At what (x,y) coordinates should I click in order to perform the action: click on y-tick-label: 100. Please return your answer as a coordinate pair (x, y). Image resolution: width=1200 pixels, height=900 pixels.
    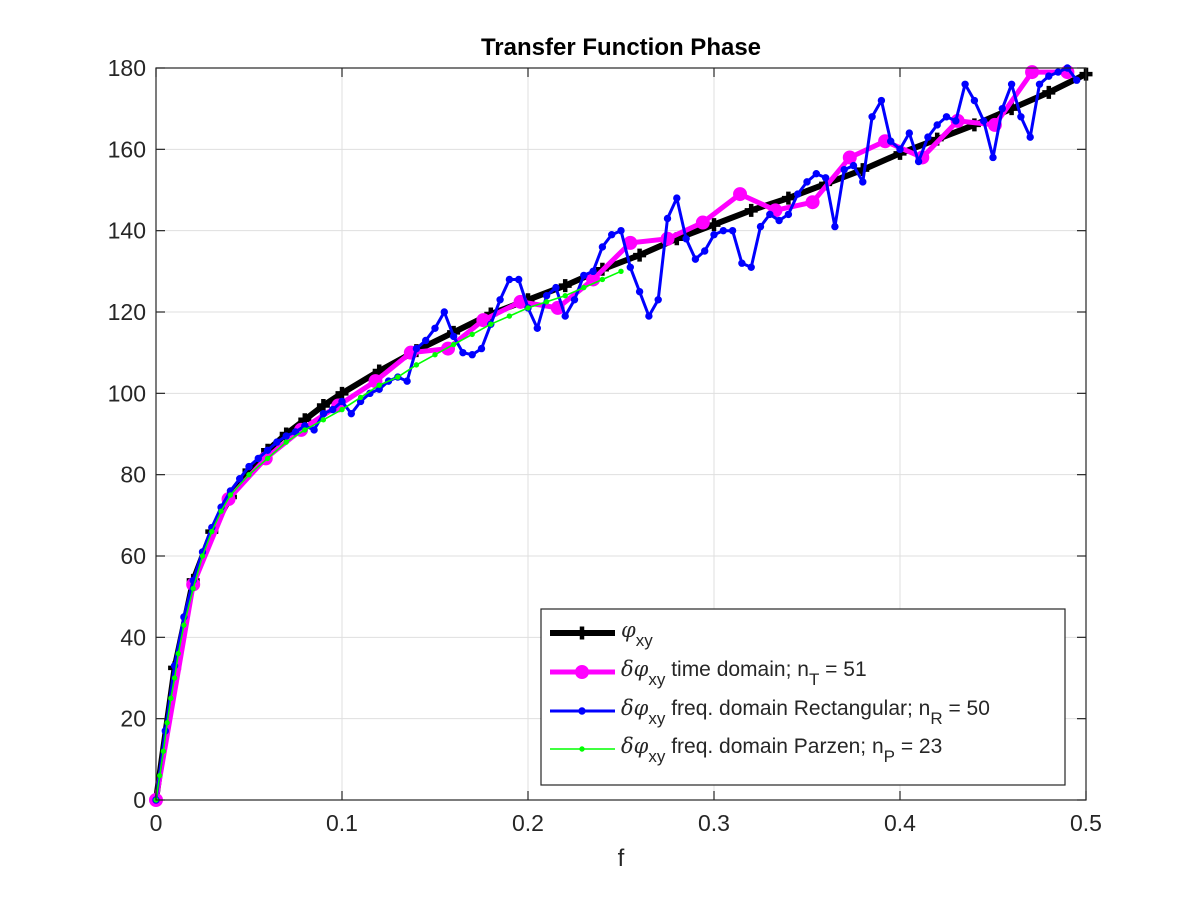
    Looking at the image, I should click on (127, 393).